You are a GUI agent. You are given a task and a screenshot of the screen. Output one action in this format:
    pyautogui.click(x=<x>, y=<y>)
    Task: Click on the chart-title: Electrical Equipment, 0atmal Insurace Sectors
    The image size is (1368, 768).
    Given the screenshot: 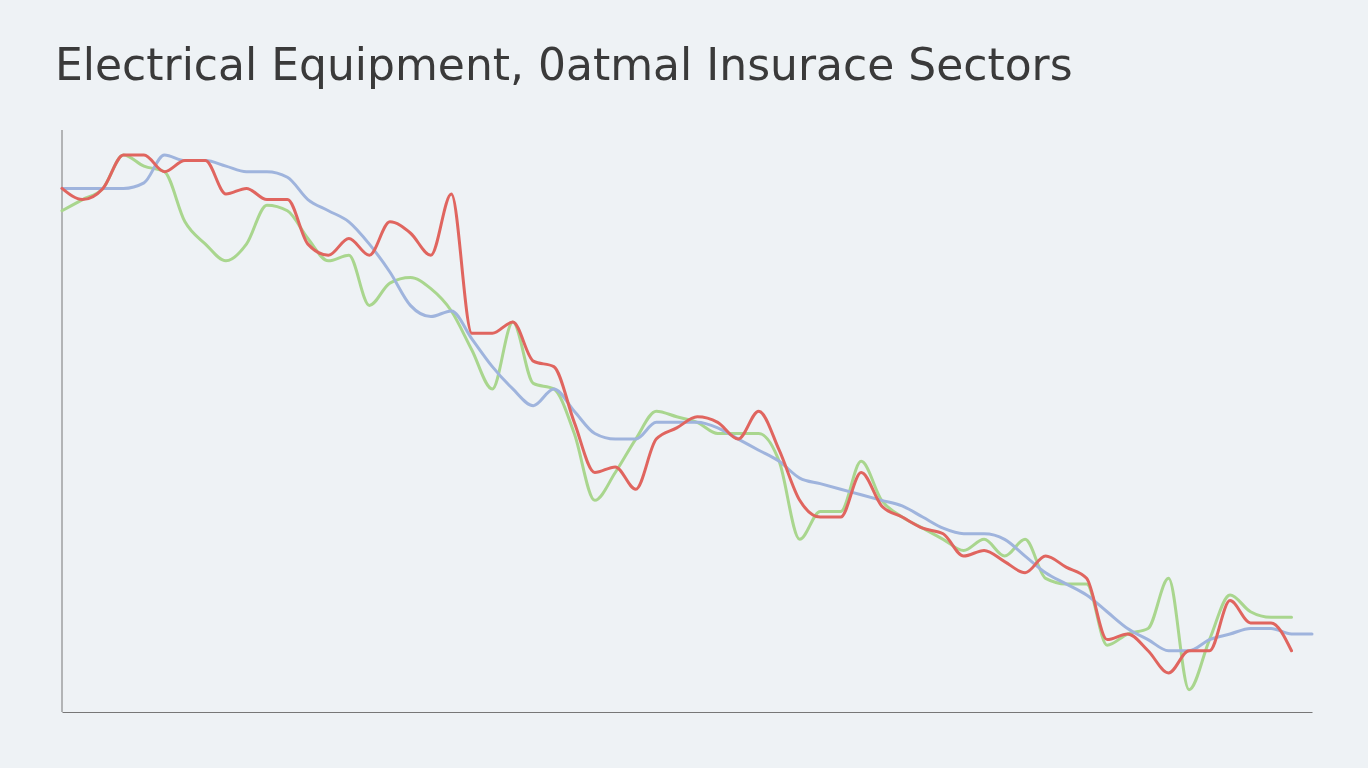 What is the action you would take?
    pyautogui.click(x=564, y=64)
    